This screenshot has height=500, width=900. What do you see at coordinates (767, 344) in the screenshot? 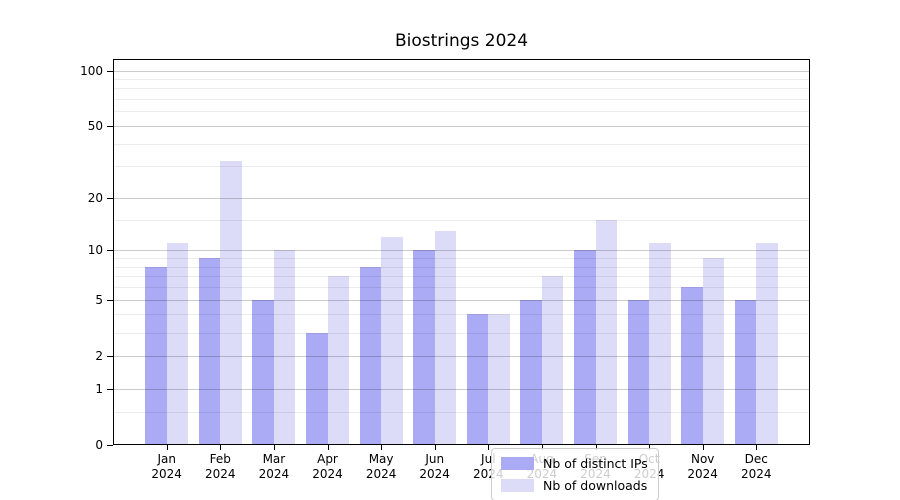
I see `bar-downloads-dec` at bounding box center [767, 344].